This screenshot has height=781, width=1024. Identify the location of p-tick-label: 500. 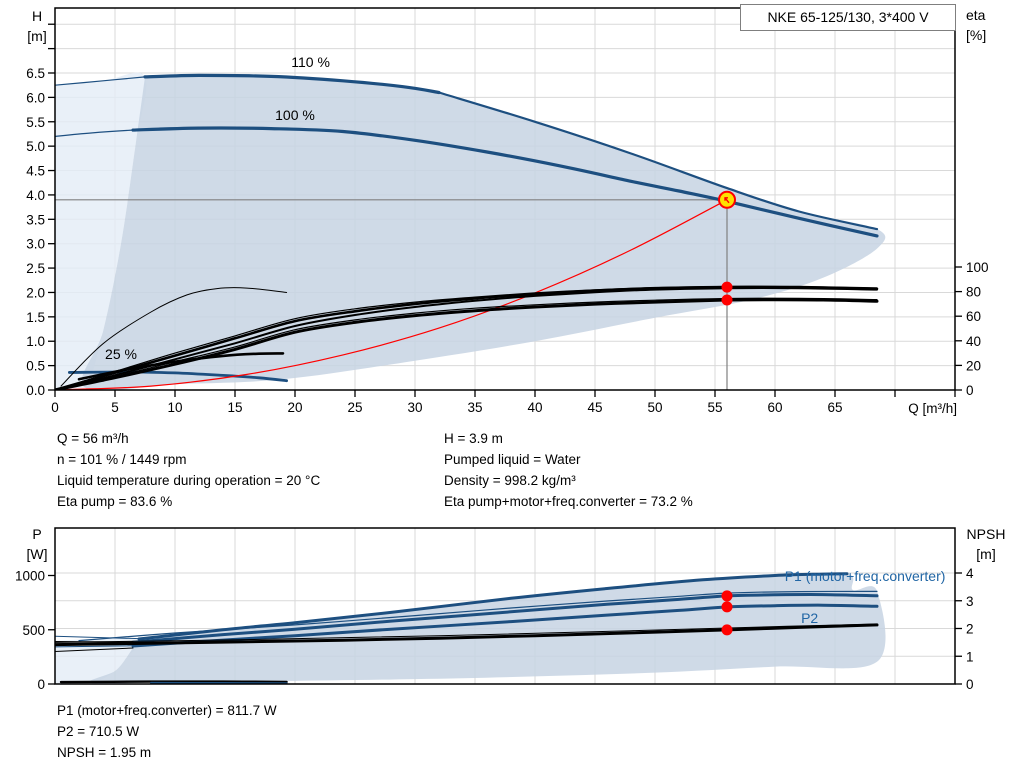
(33, 630).